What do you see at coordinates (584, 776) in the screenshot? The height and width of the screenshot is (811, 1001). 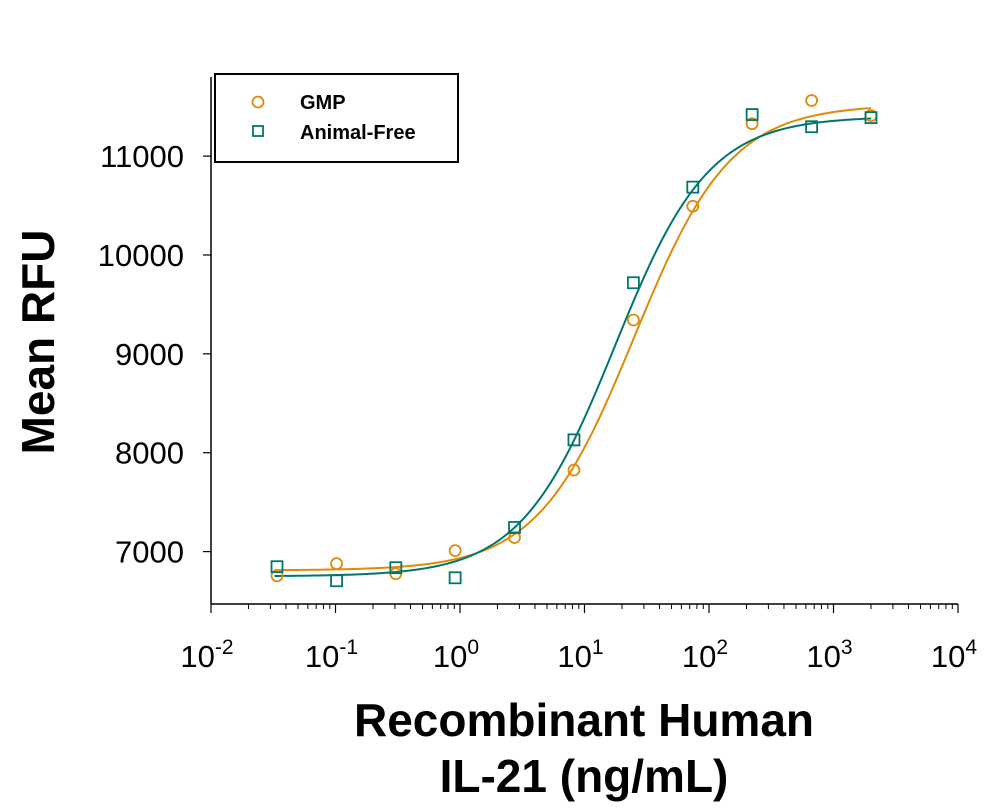 I see `x-axis-title-line2: IL-21 (ng/mL)` at bounding box center [584, 776].